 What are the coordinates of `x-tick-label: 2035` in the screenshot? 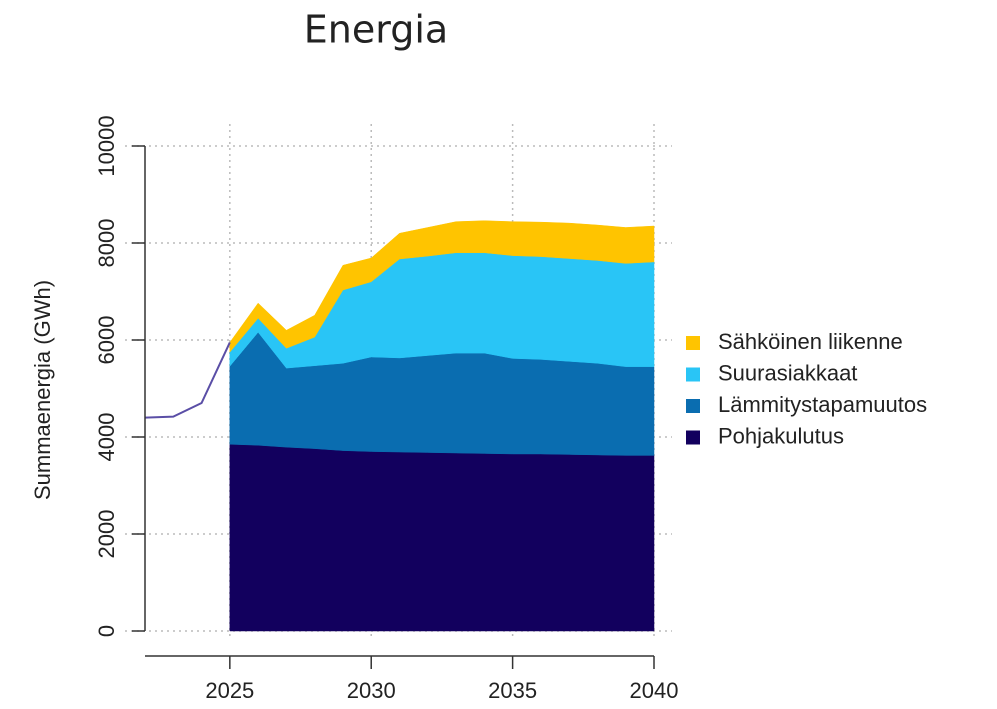 It's located at (512, 690).